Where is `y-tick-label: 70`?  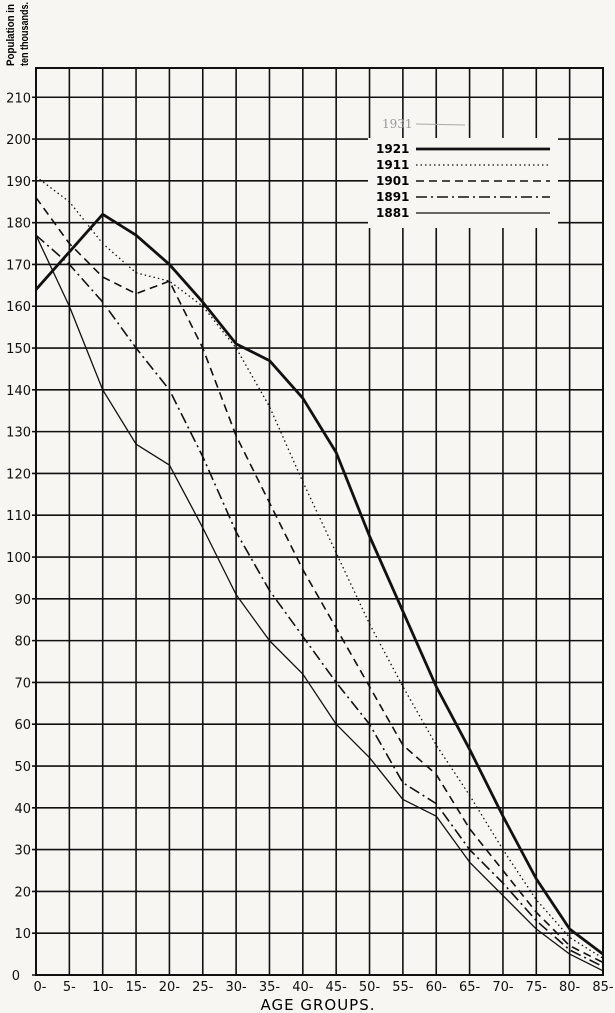
y-tick-label: 70 is located at coordinates (22, 683).